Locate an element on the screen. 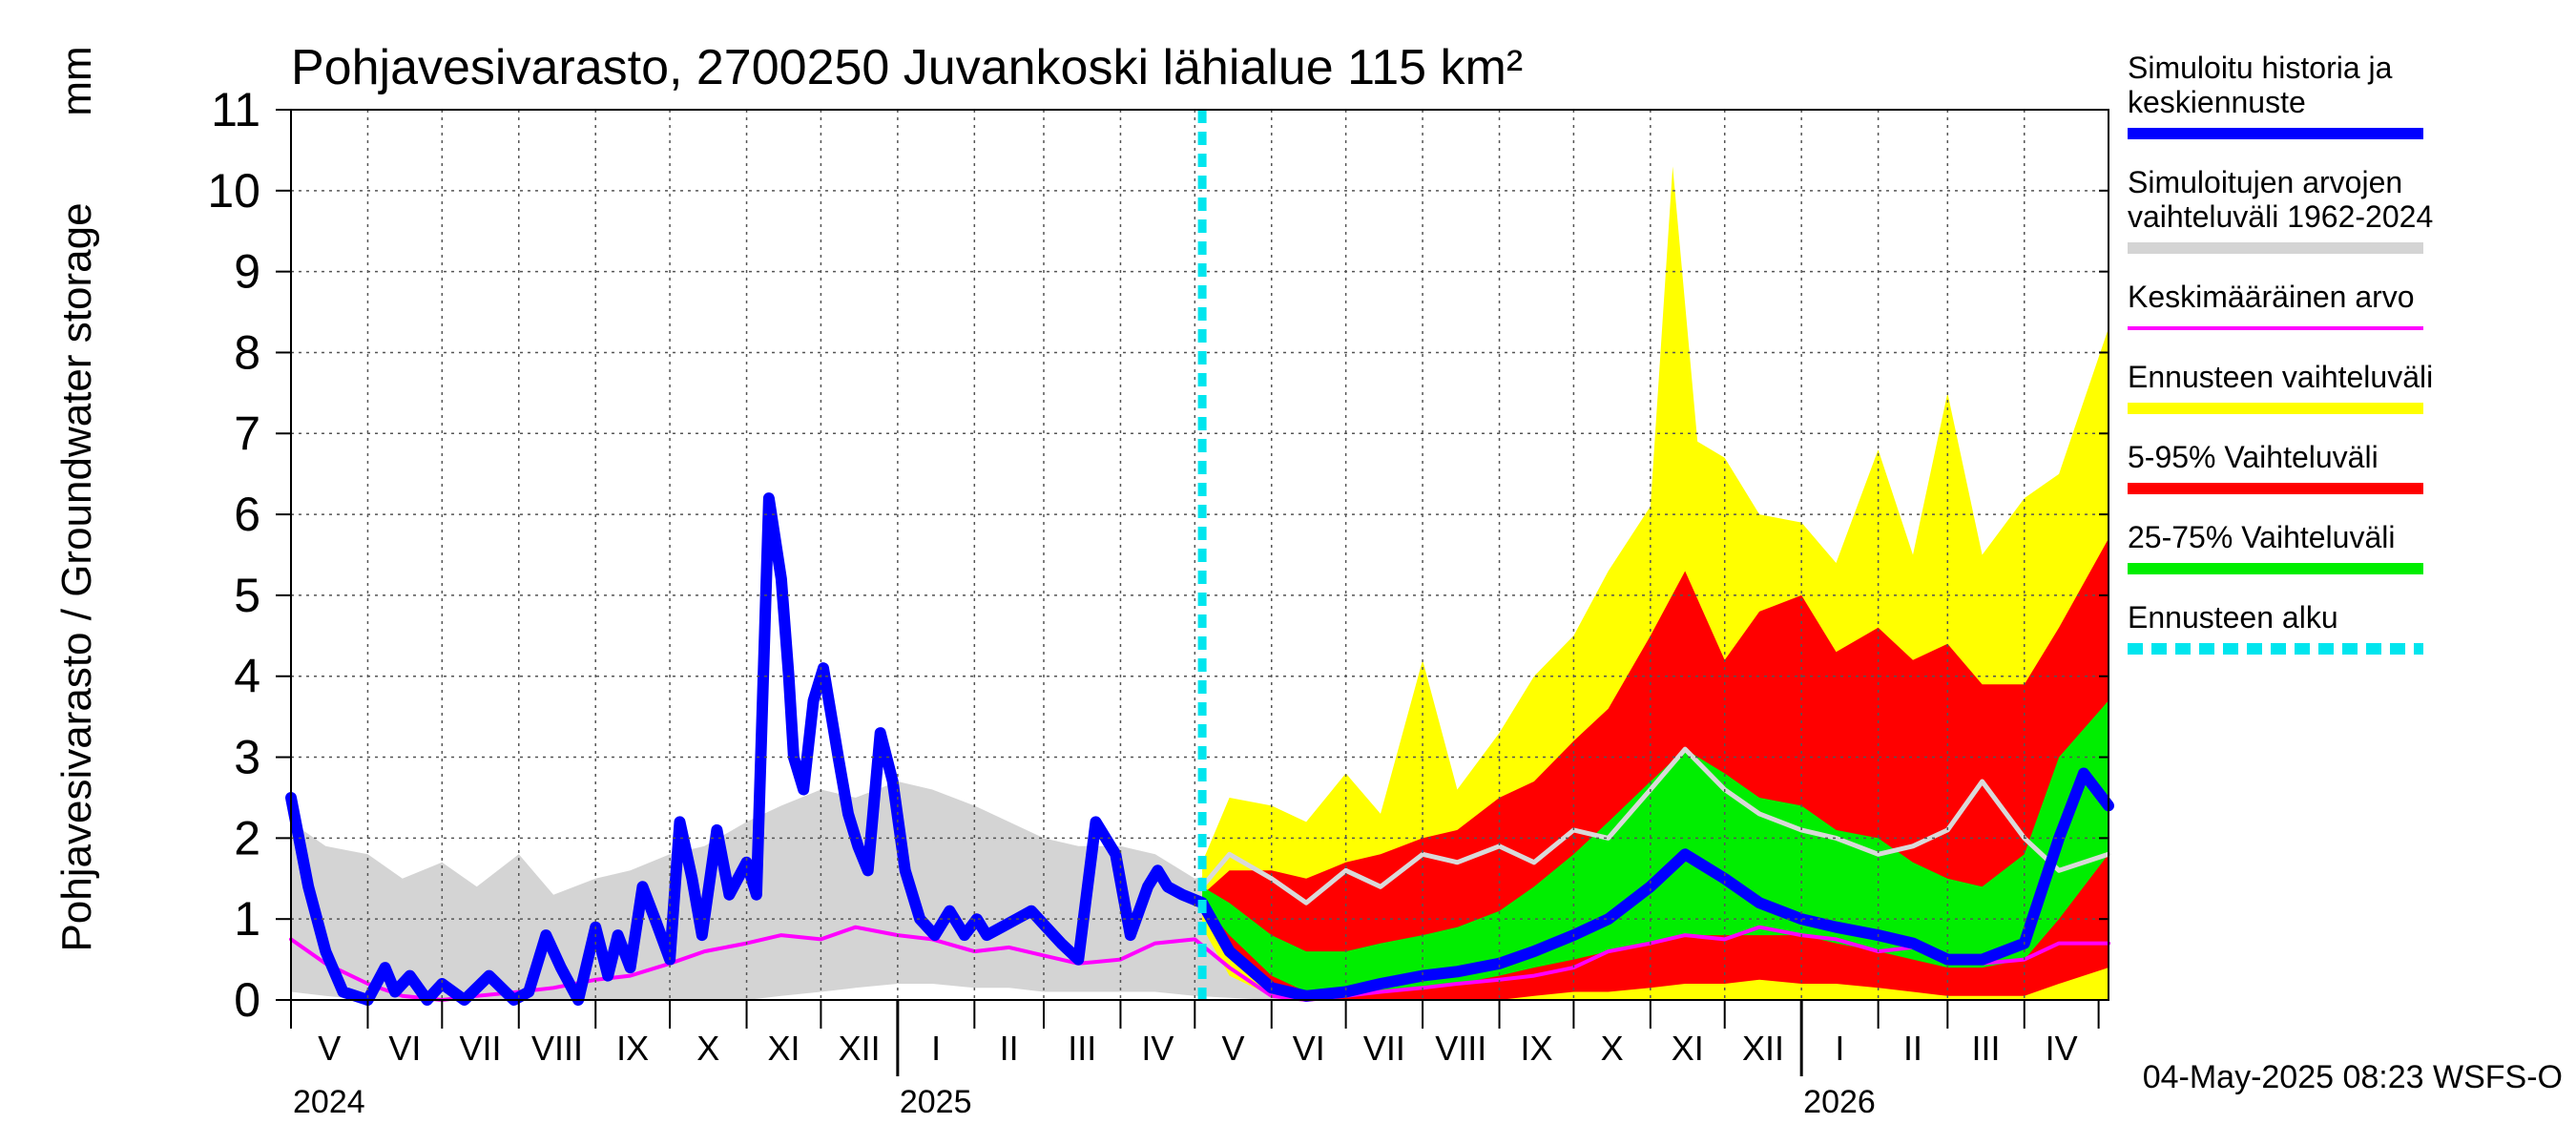 Image resolution: width=2576 pixels, height=1145 pixels. year-label: 2026 is located at coordinates (1839, 1102).